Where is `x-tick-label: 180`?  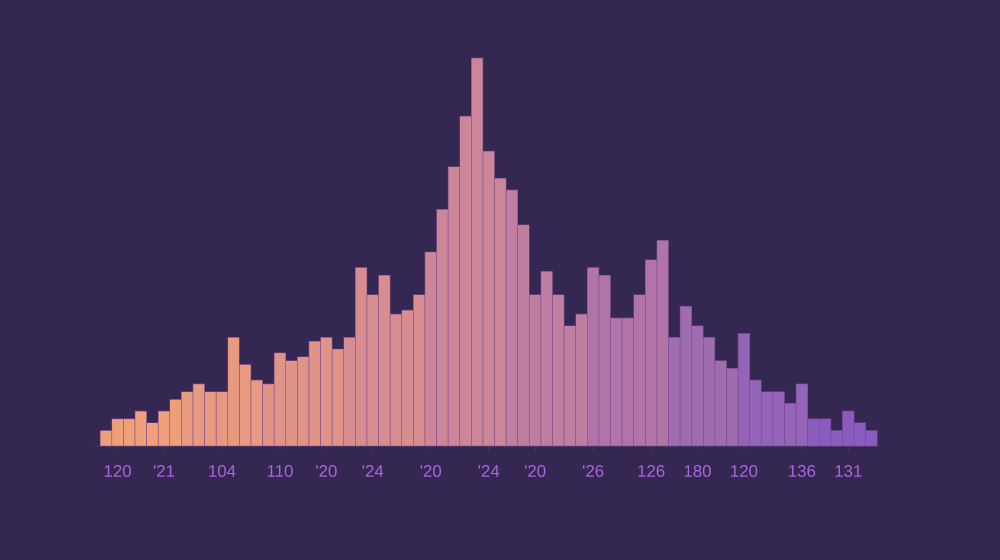
x-tick-label: 180 is located at coordinates (697, 471).